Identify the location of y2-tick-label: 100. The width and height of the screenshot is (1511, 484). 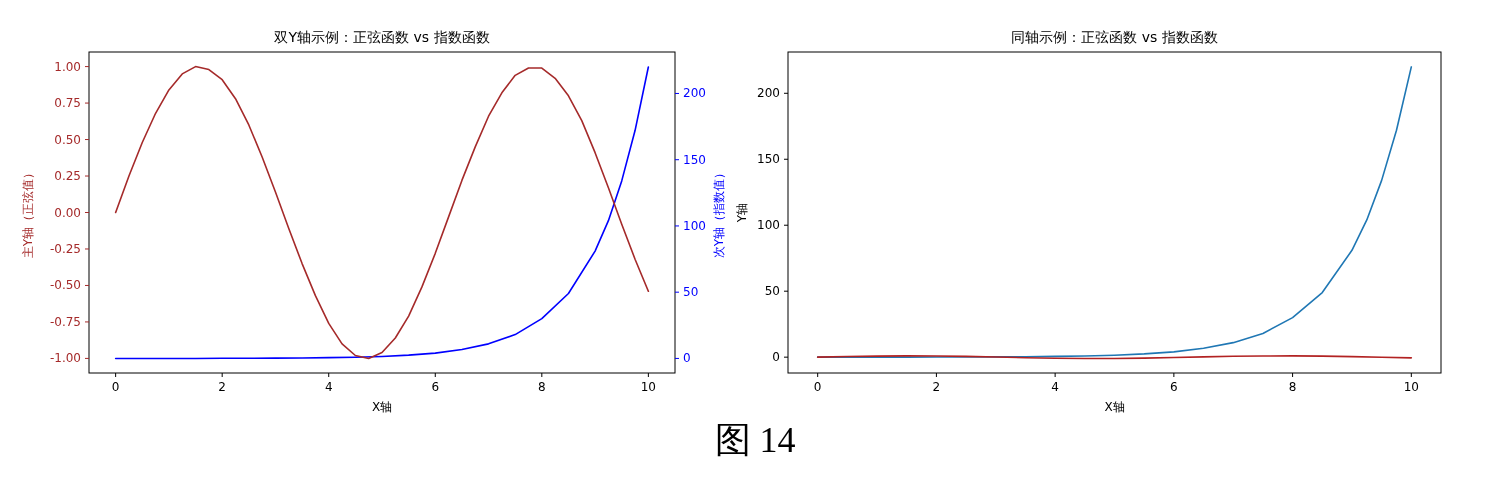
(694, 225).